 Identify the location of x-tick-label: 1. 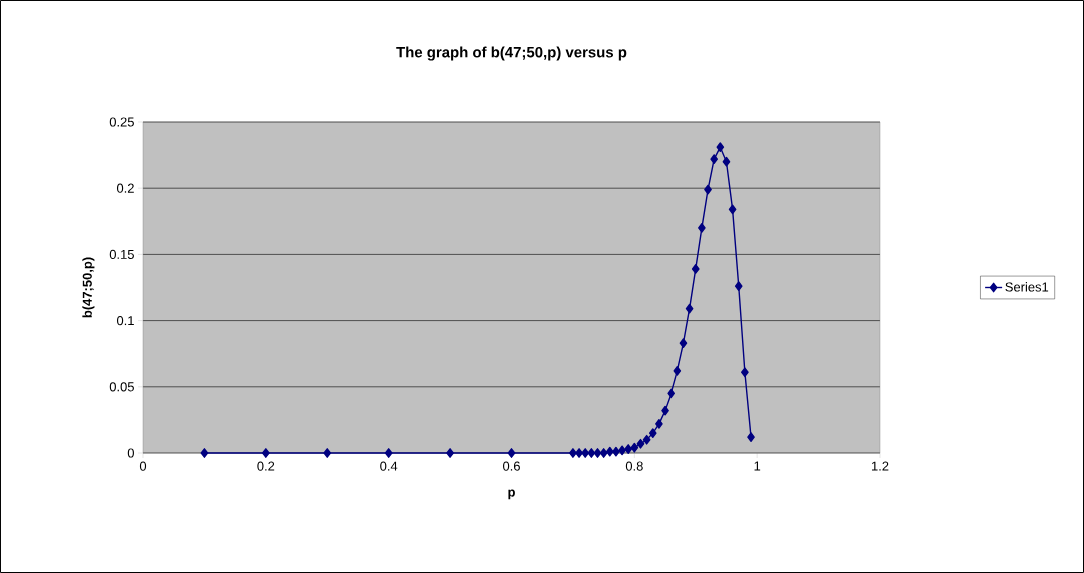
(757, 466).